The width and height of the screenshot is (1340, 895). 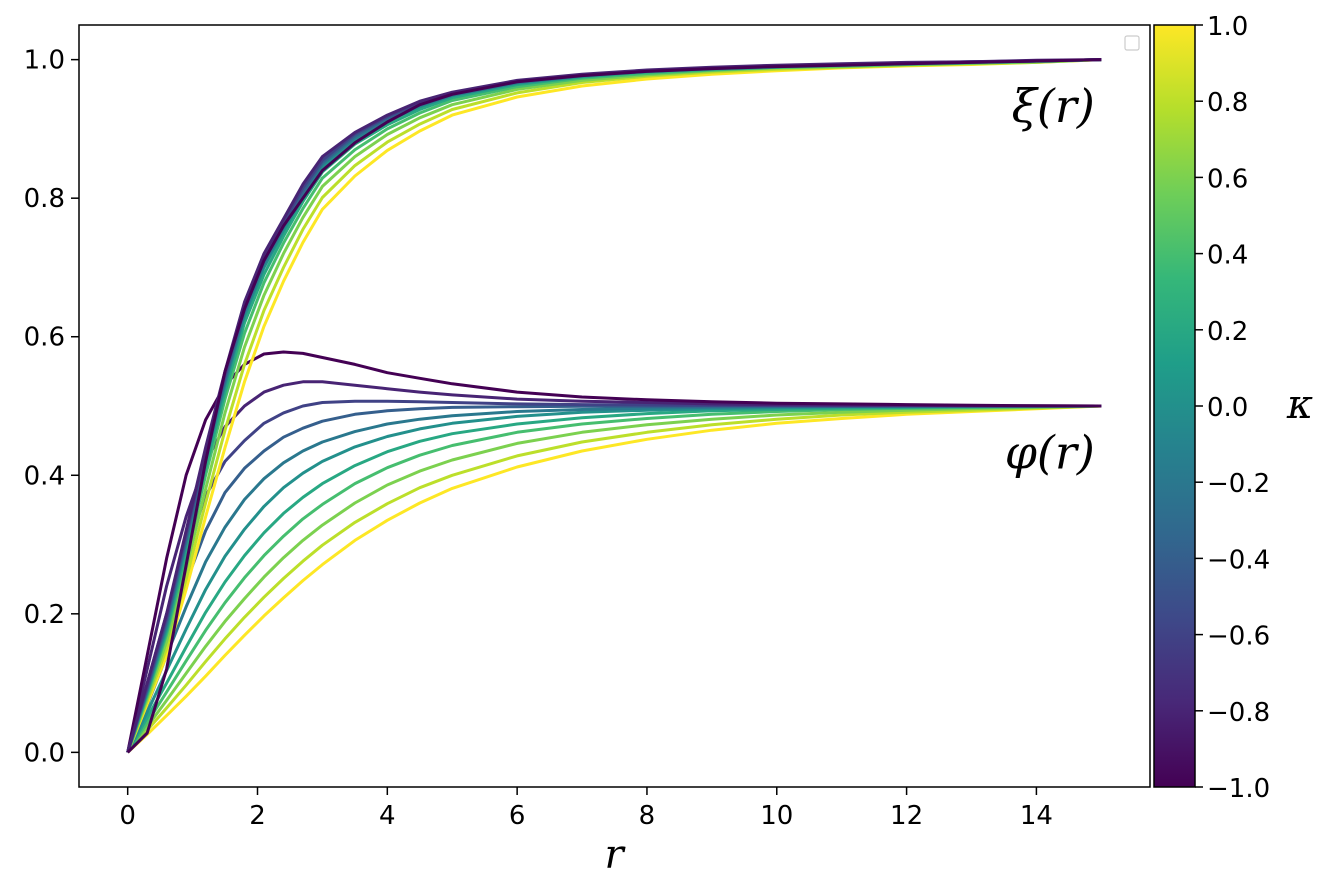 What do you see at coordinates (1050, 452) in the screenshot?
I see `annotation-phi: φ(r)` at bounding box center [1050, 452].